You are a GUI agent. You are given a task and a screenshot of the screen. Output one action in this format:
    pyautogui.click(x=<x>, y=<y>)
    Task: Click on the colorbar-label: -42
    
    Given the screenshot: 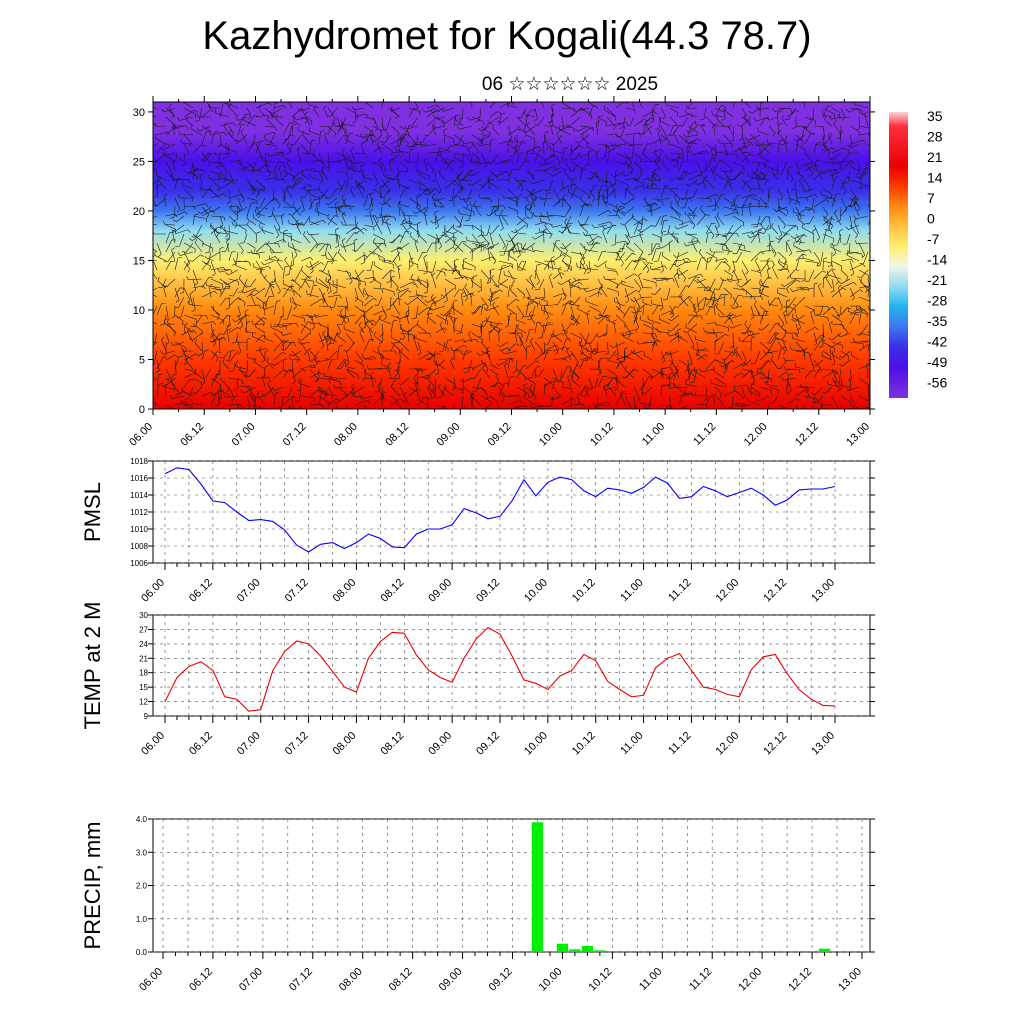 What is the action you would take?
    pyautogui.click(x=937, y=342)
    